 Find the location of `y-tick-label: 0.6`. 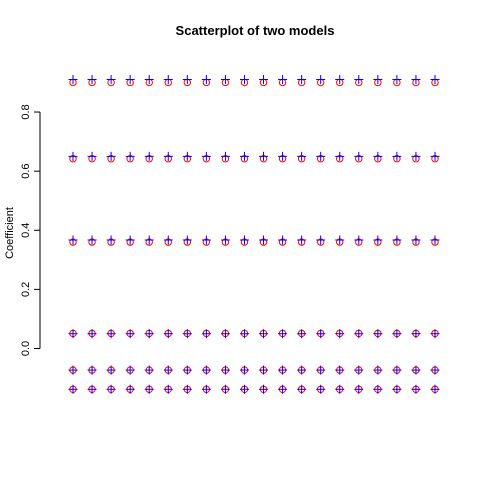

y-tick-label: 0.6 is located at coordinates (26, 170).